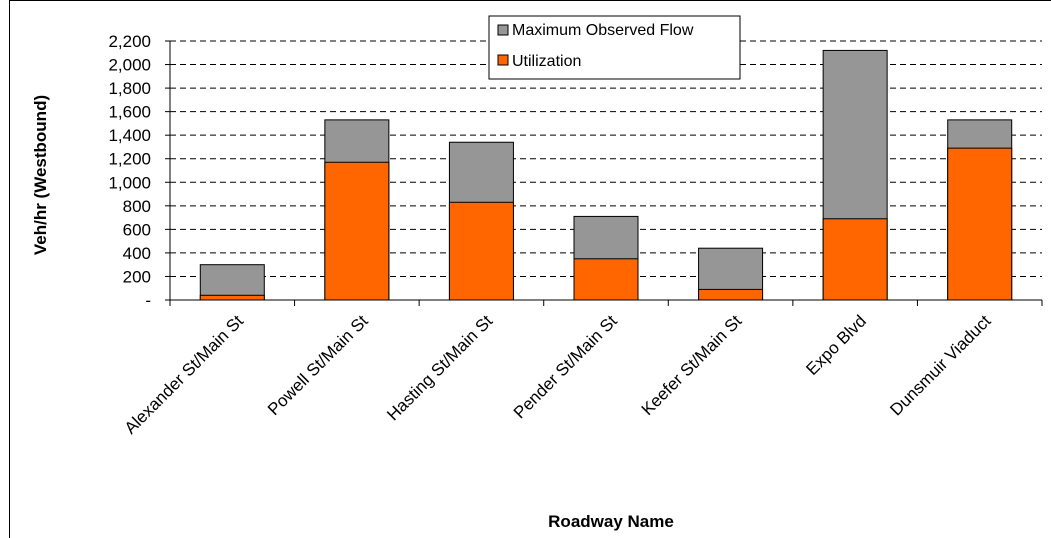 This screenshot has width=1051, height=538. Describe the element at coordinates (232, 282) in the screenshot. I see `bar-max-observed-flow` at that location.